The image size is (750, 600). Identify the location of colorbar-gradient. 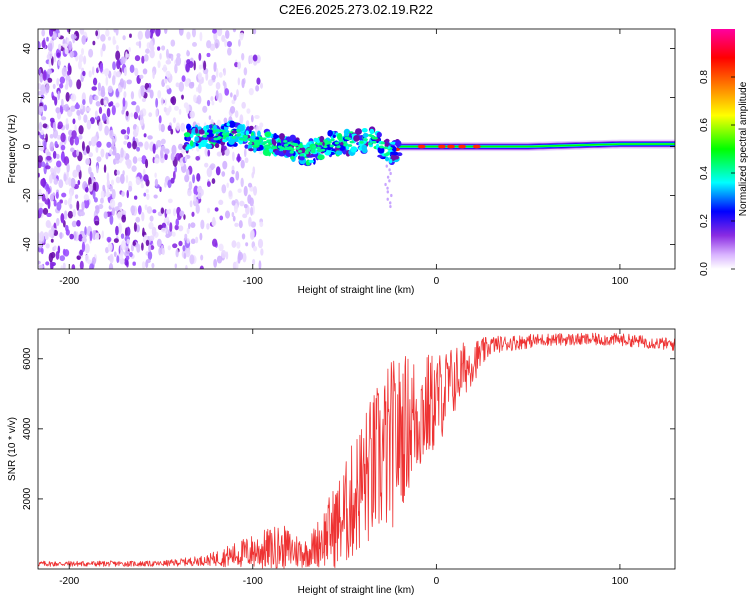
(723, 149).